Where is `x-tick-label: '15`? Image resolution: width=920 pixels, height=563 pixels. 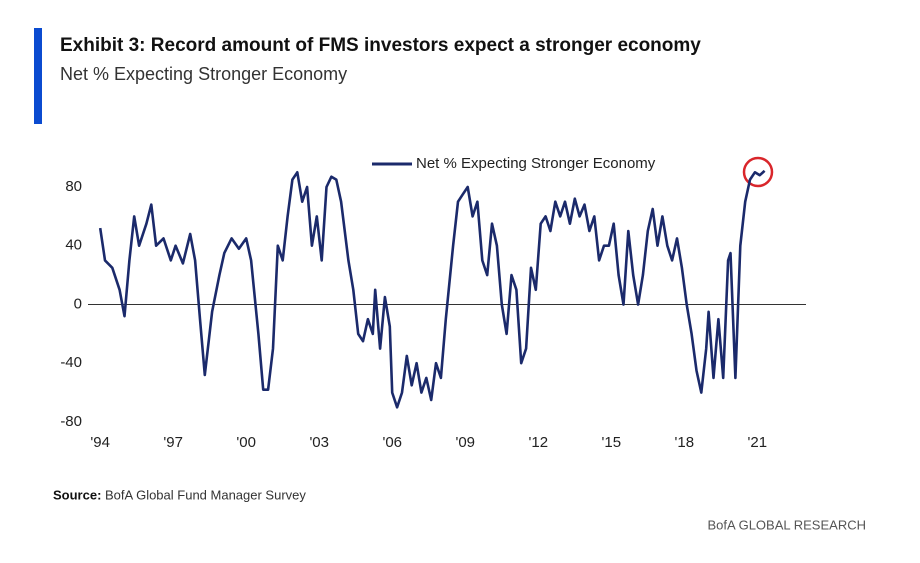 x-tick-label: '15 is located at coordinates (612, 442).